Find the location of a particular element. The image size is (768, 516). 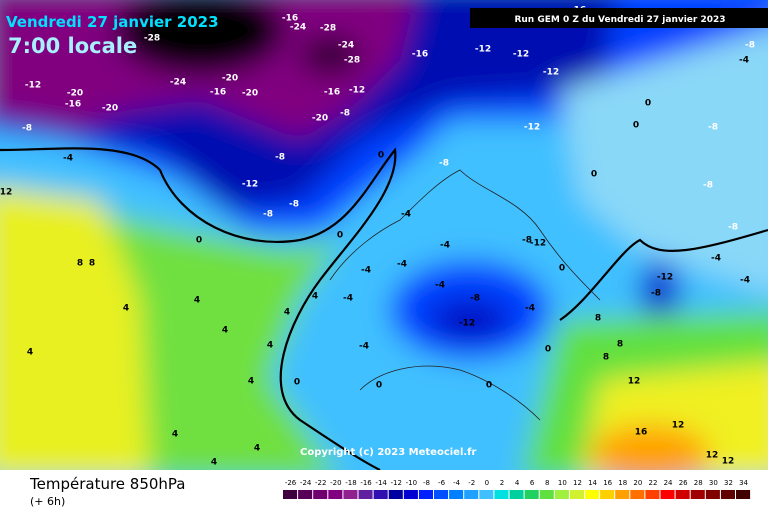

contour-label: -28 is located at coordinates (152, 39).